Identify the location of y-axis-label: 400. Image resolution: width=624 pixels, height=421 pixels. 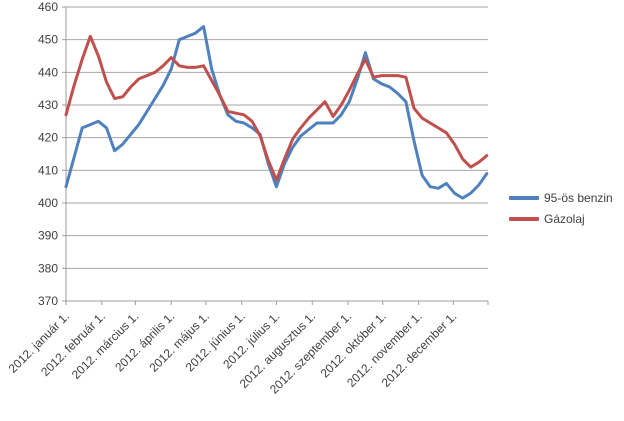
(48, 203).